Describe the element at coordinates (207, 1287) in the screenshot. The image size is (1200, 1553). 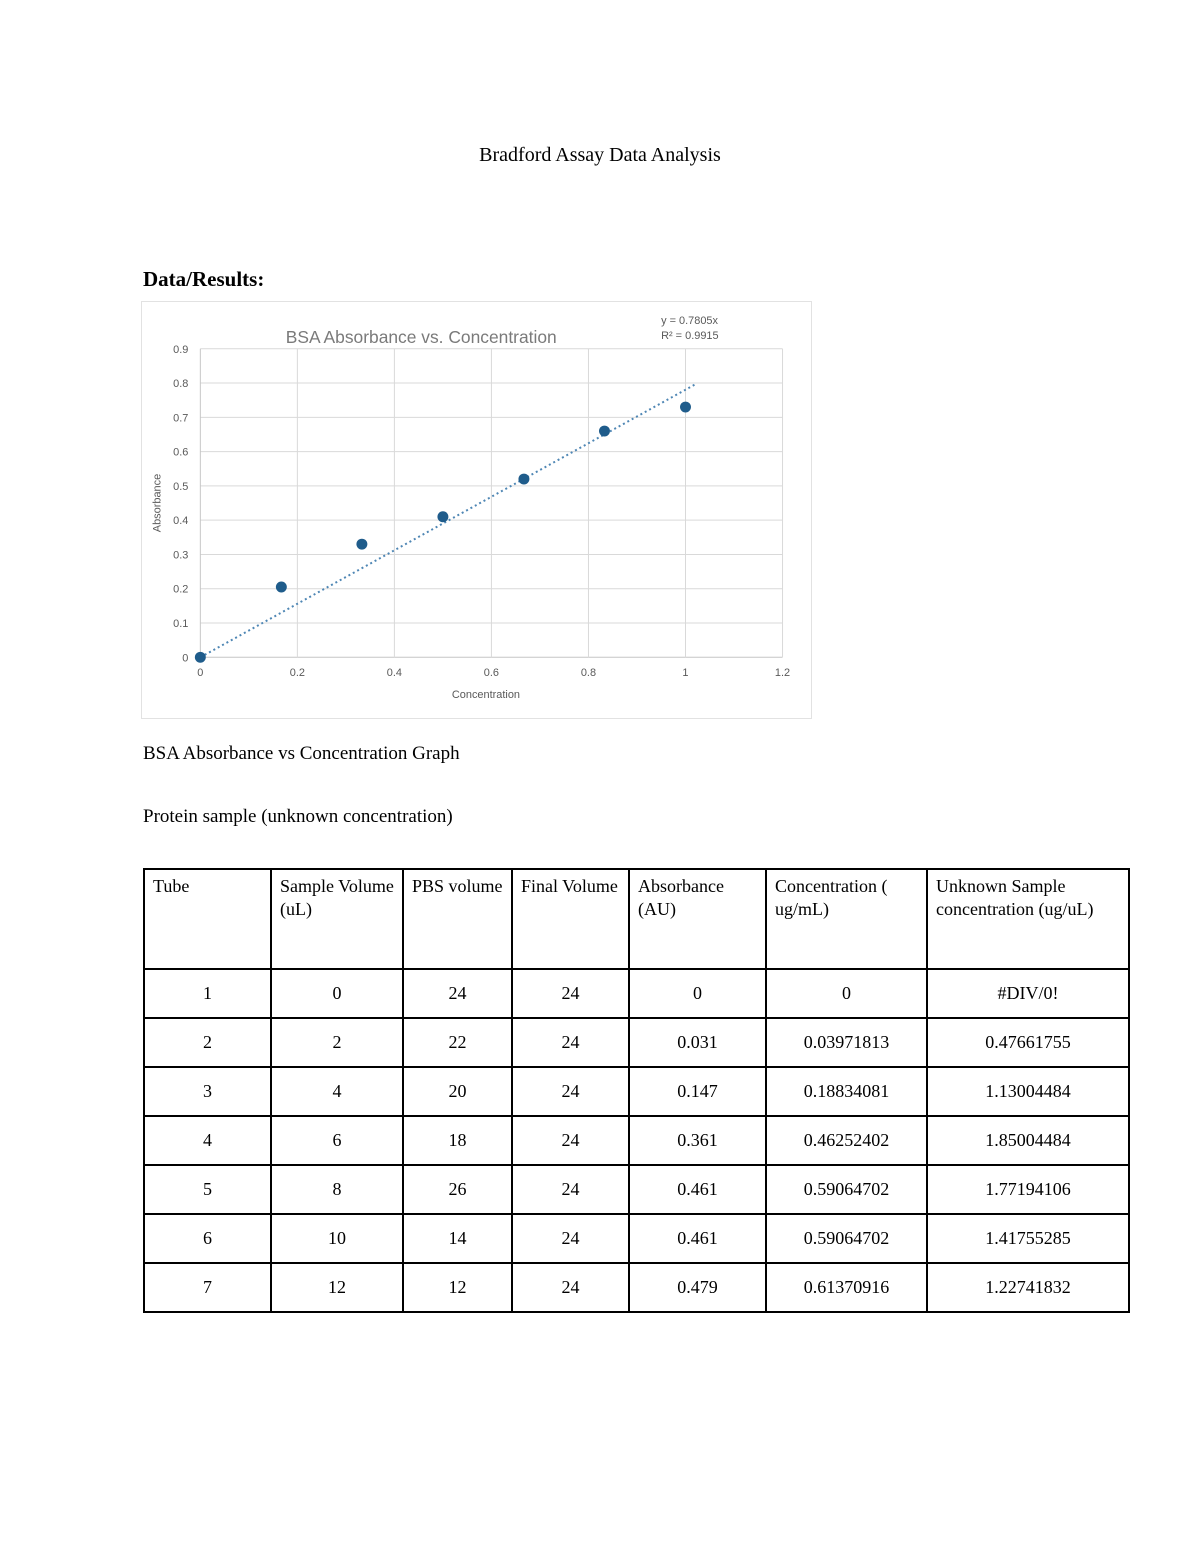
I see `table-cell: 7` at that location.